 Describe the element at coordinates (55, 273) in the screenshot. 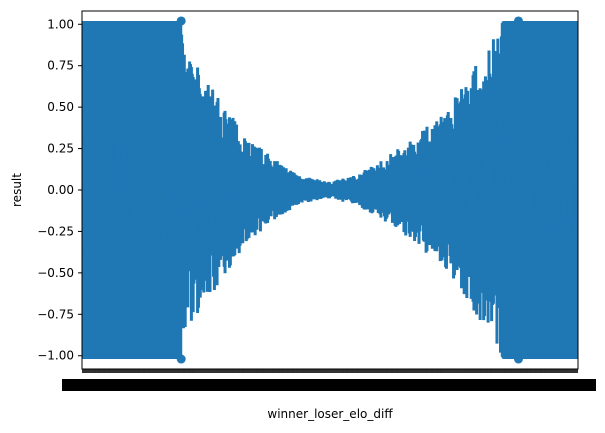

I see `y-tick-label: −0.50` at that location.